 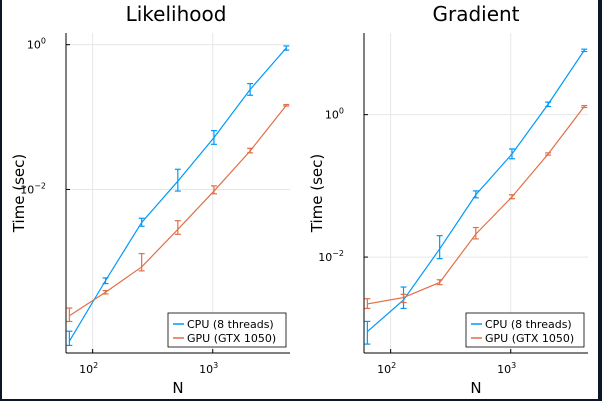 What do you see at coordinates (331, 256) in the screenshot?
I see `y-tick-label: 10⁻²` at bounding box center [331, 256].